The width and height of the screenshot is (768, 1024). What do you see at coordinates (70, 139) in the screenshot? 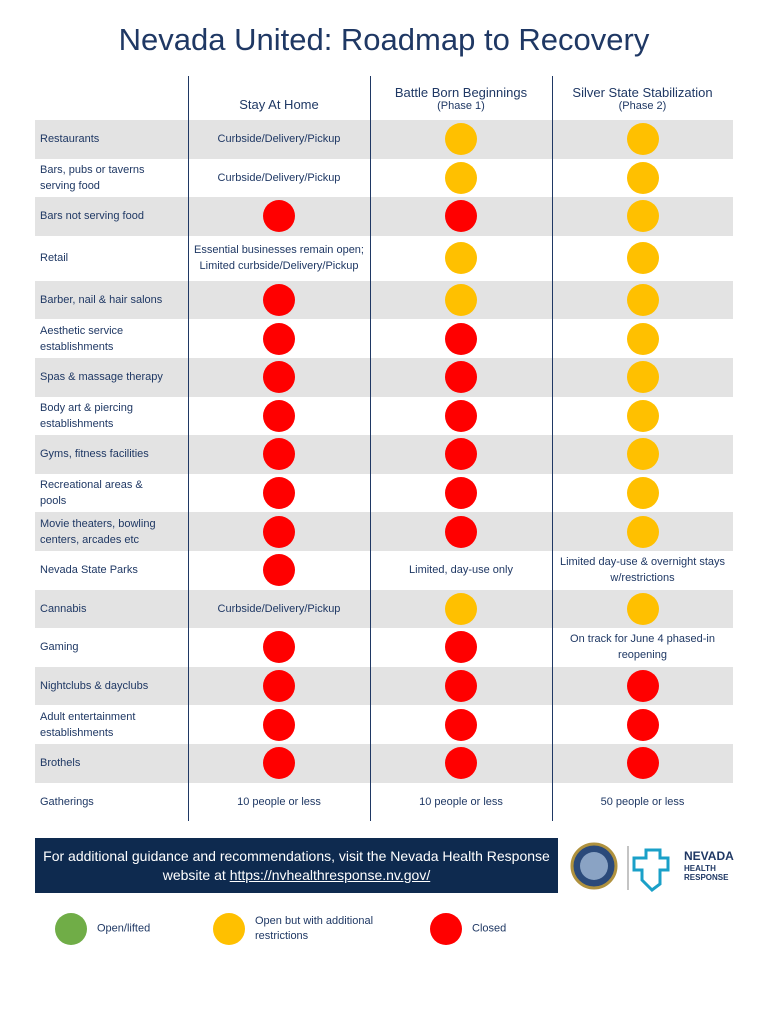
I see `row-label: Restaurants` at bounding box center [70, 139].